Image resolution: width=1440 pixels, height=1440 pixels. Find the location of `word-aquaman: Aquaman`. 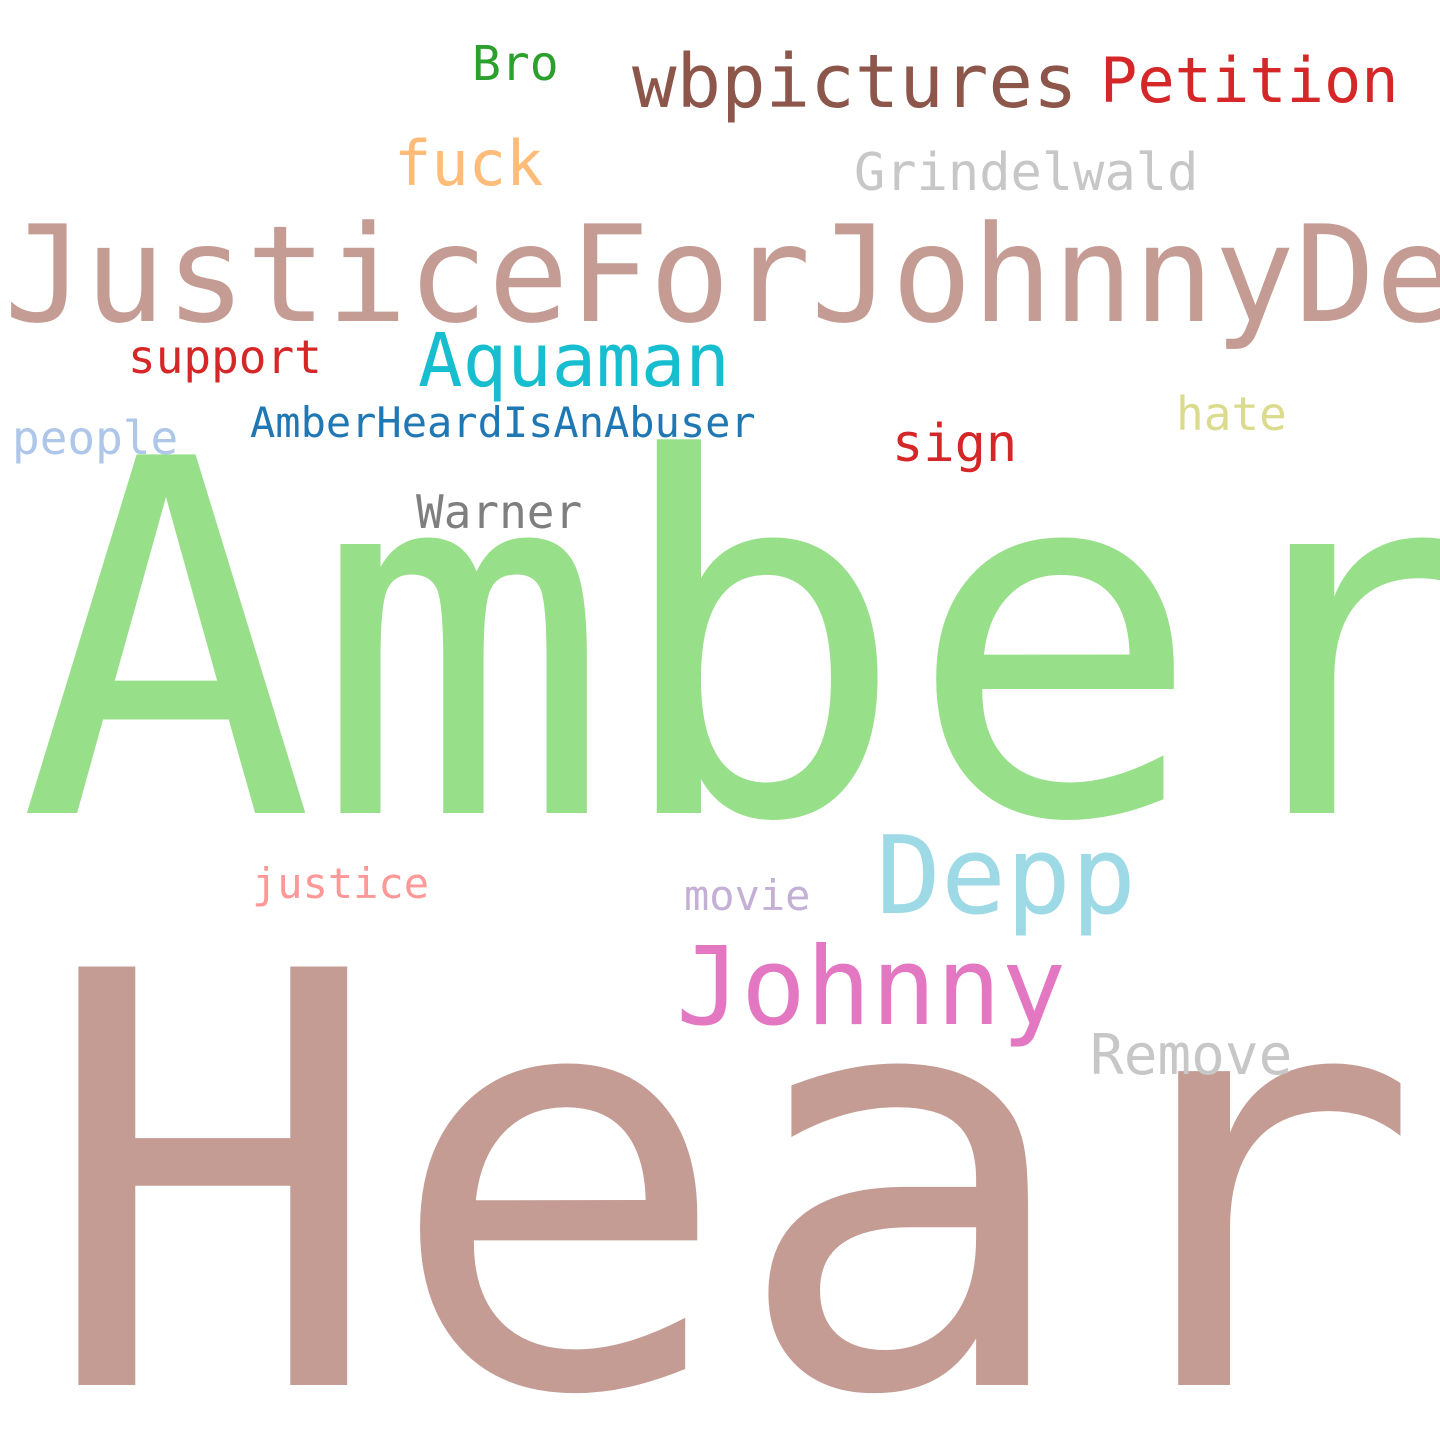

word-aquaman: Aquaman is located at coordinates (574, 361).